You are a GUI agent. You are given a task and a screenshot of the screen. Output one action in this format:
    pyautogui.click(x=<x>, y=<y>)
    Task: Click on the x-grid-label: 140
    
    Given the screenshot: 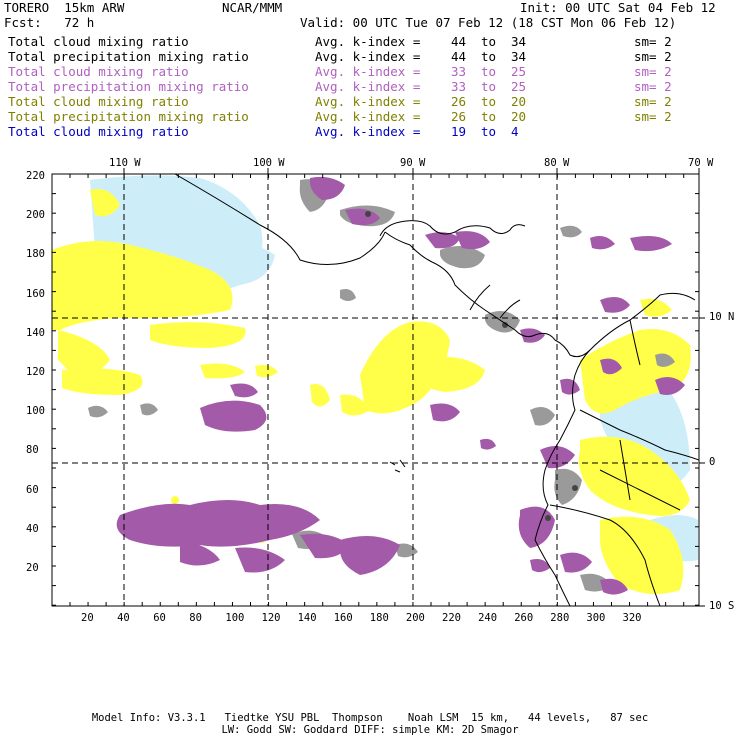 What is the action you would take?
    pyautogui.click(x=307, y=618)
    